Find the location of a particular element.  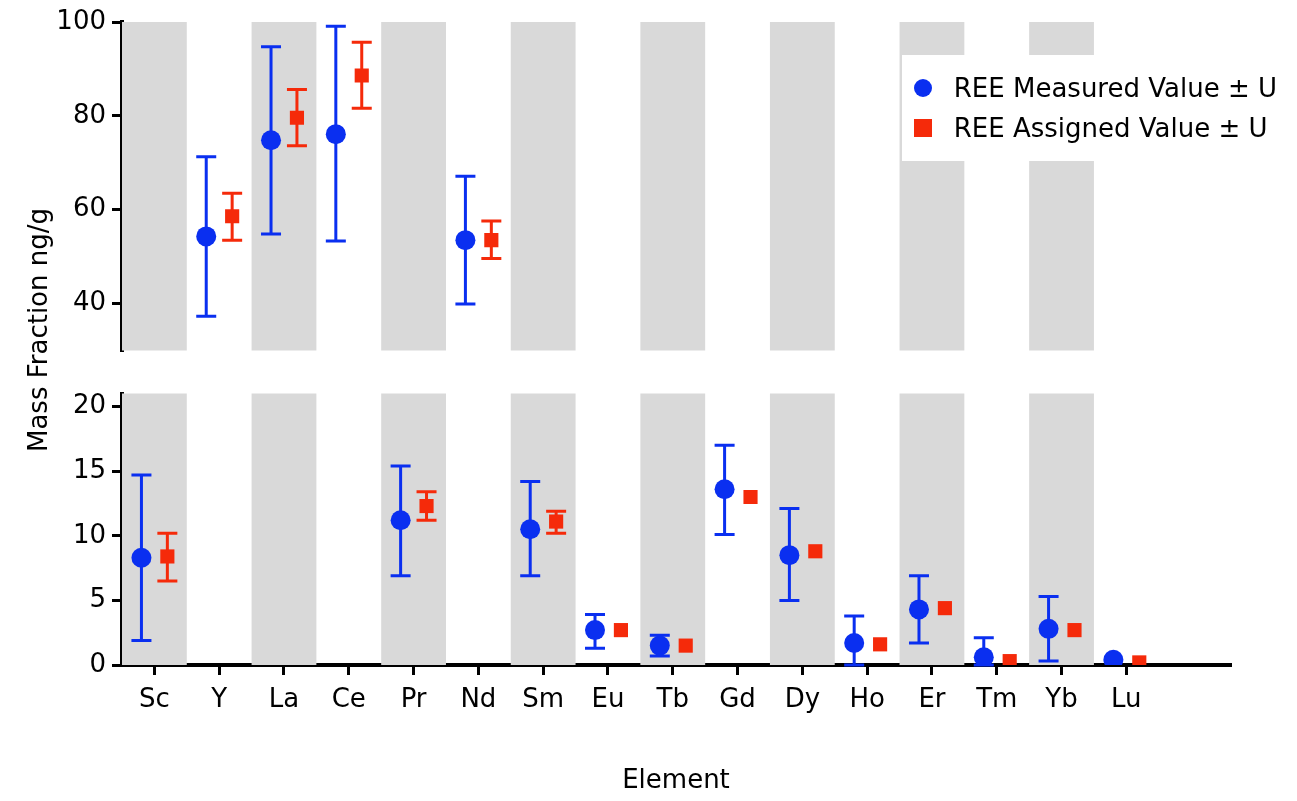

x-tick-label: Er is located at coordinates (932, 698).